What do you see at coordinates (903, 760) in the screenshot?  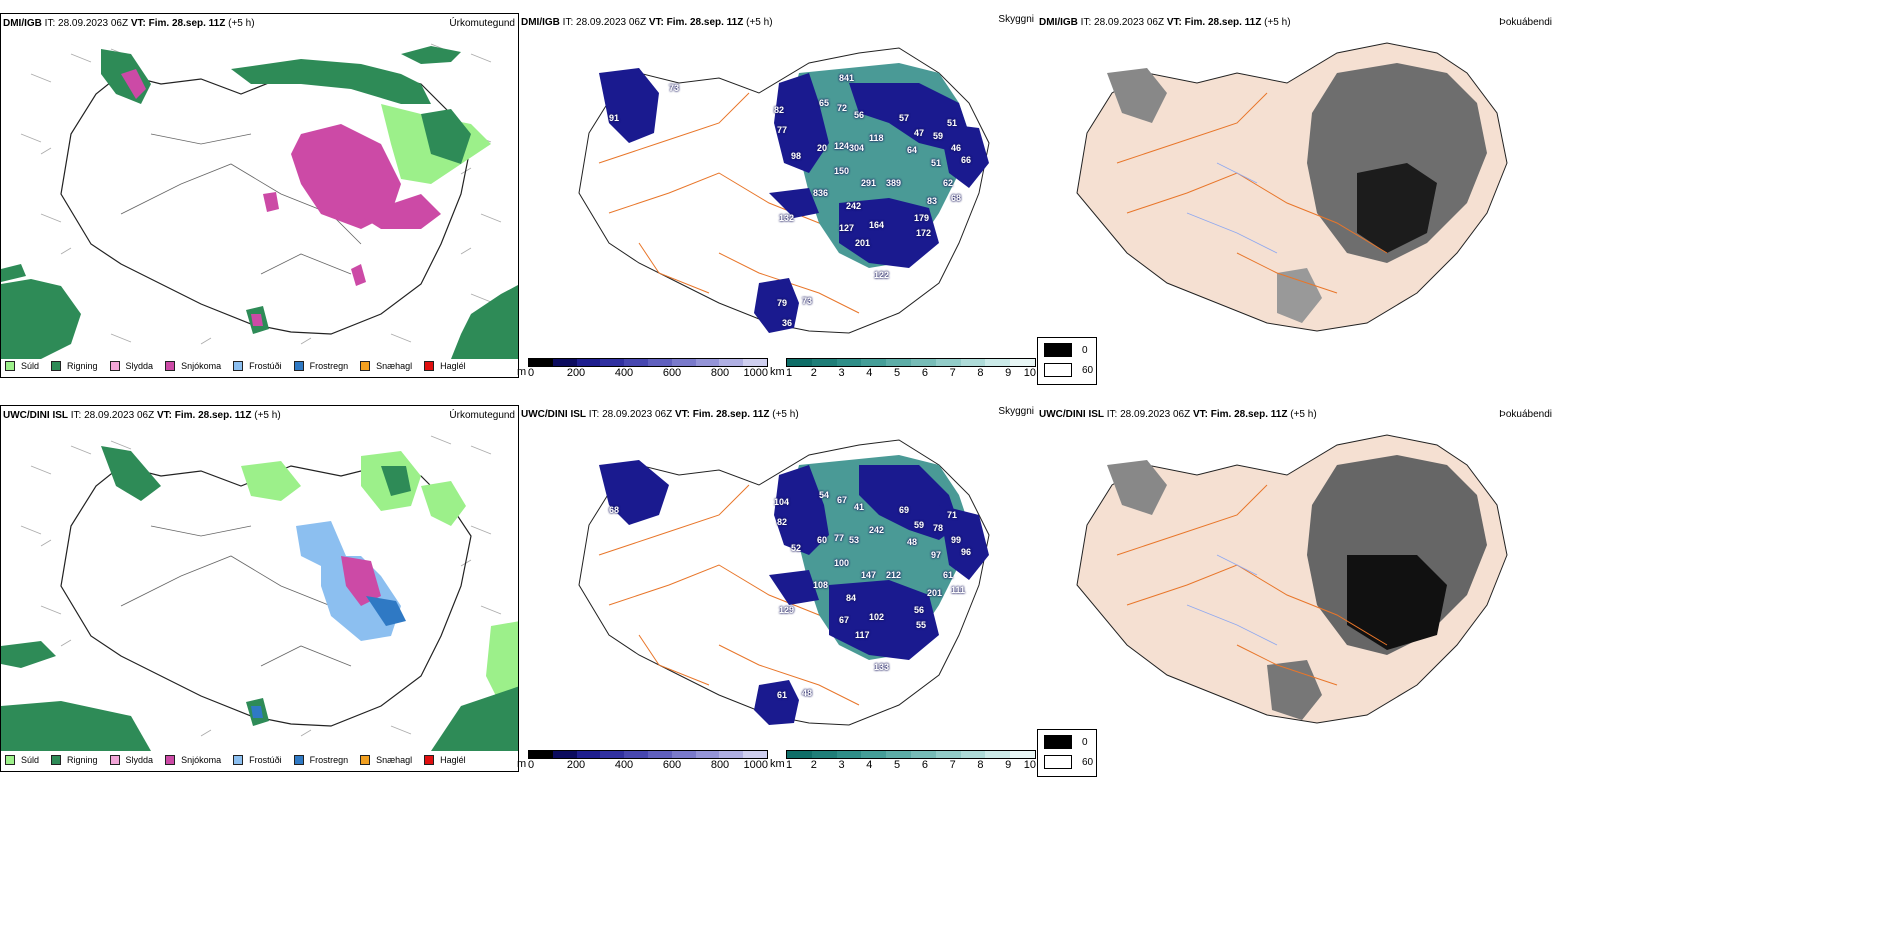 I see `visibility-colorbar-row2: 1 2 3 4 5 6 7 8 9 10 km` at bounding box center [903, 760].